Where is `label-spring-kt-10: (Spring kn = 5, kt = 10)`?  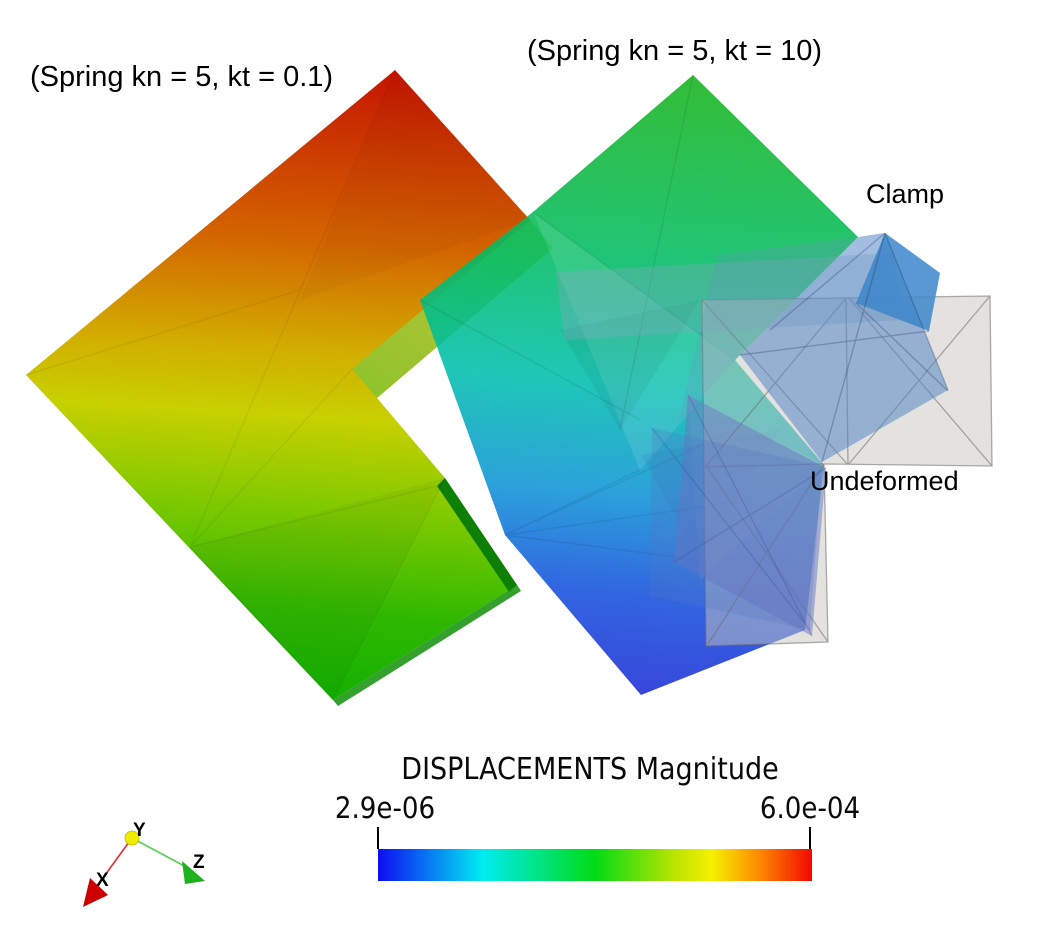 label-spring-kt-10: (Spring kn = 5, kt = 10) is located at coordinates (674, 51).